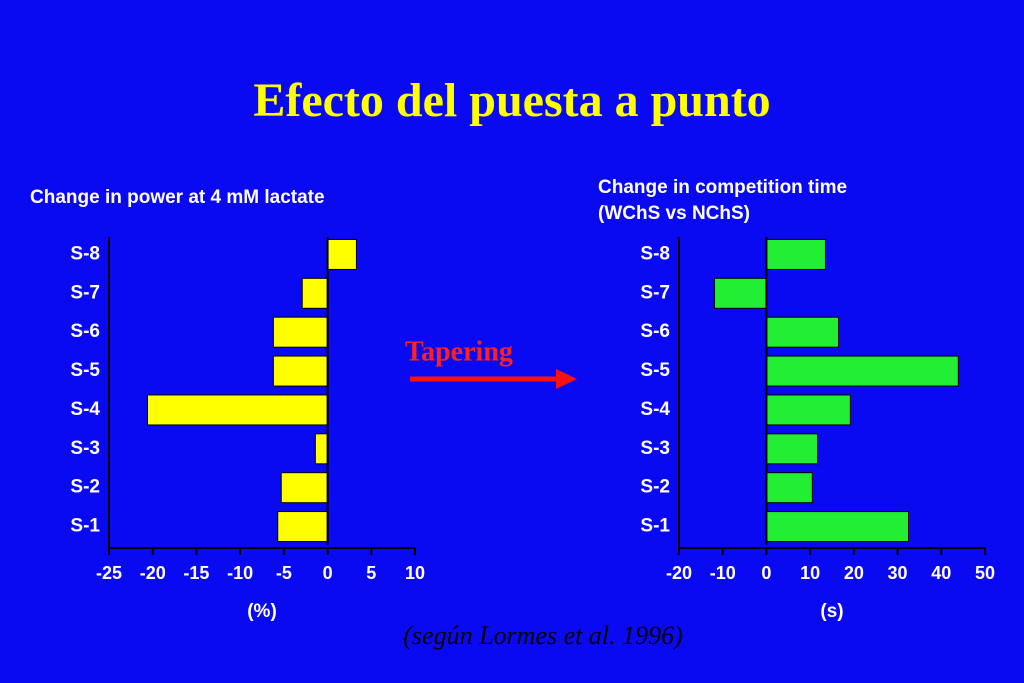 This screenshot has height=683, width=1024. What do you see at coordinates (674, 213) in the screenshot?
I see `chart-title: (WChS vs NChS)` at bounding box center [674, 213].